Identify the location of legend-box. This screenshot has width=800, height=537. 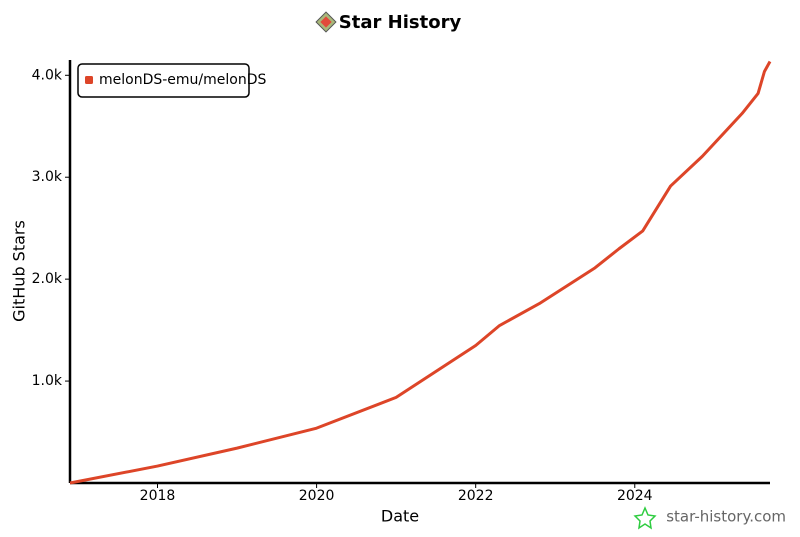
(163, 80).